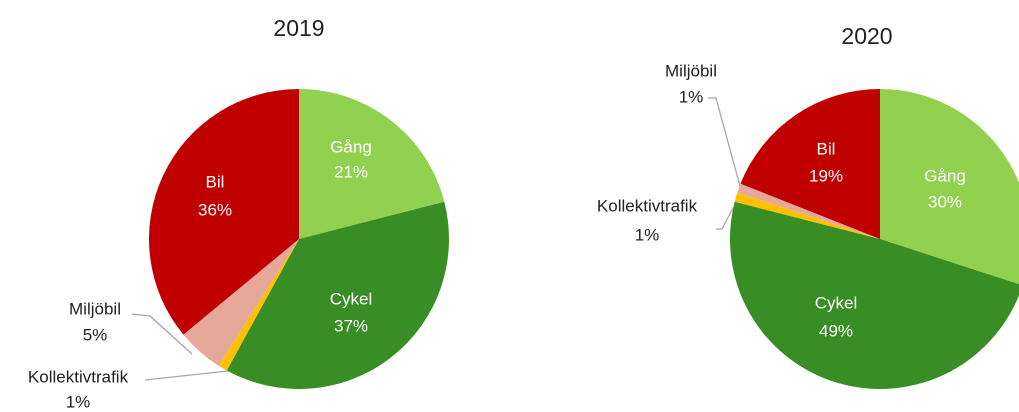 The height and width of the screenshot is (412, 1019). I want to click on data-label-value: 36%, so click(215, 209).